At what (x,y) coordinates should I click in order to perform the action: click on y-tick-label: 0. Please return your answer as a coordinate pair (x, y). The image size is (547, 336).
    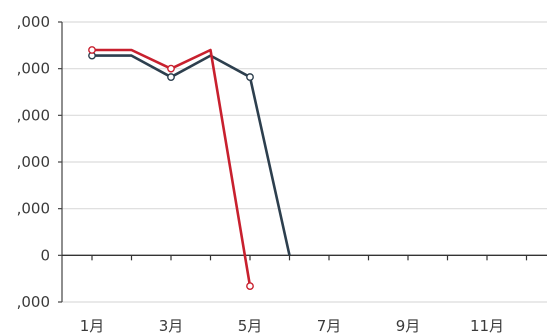
    Looking at the image, I should click on (45, 255).